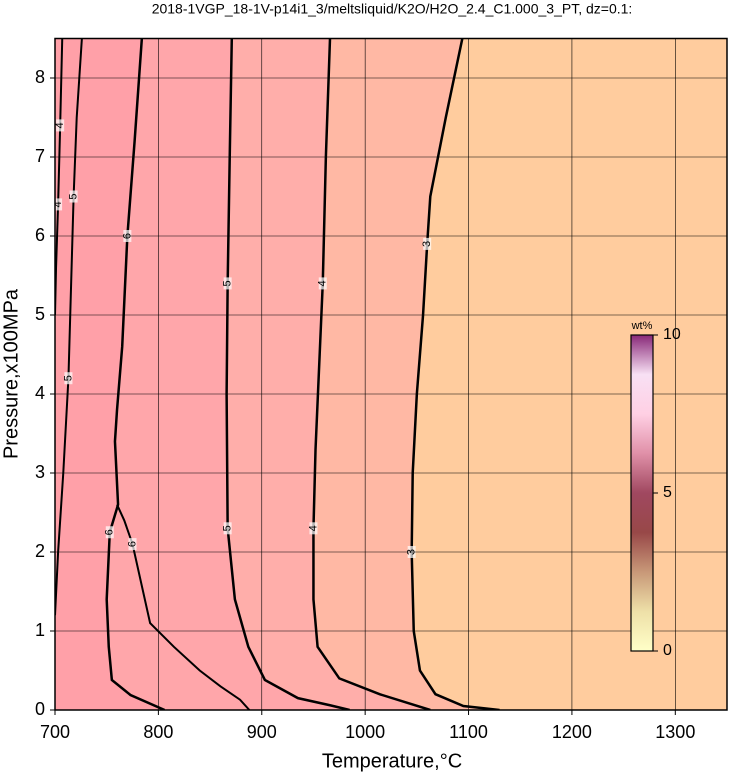 The height and width of the screenshot is (776, 734). Describe the element at coordinates (365, 732) in the screenshot. I see `x-tick-label: 1000` at that location.